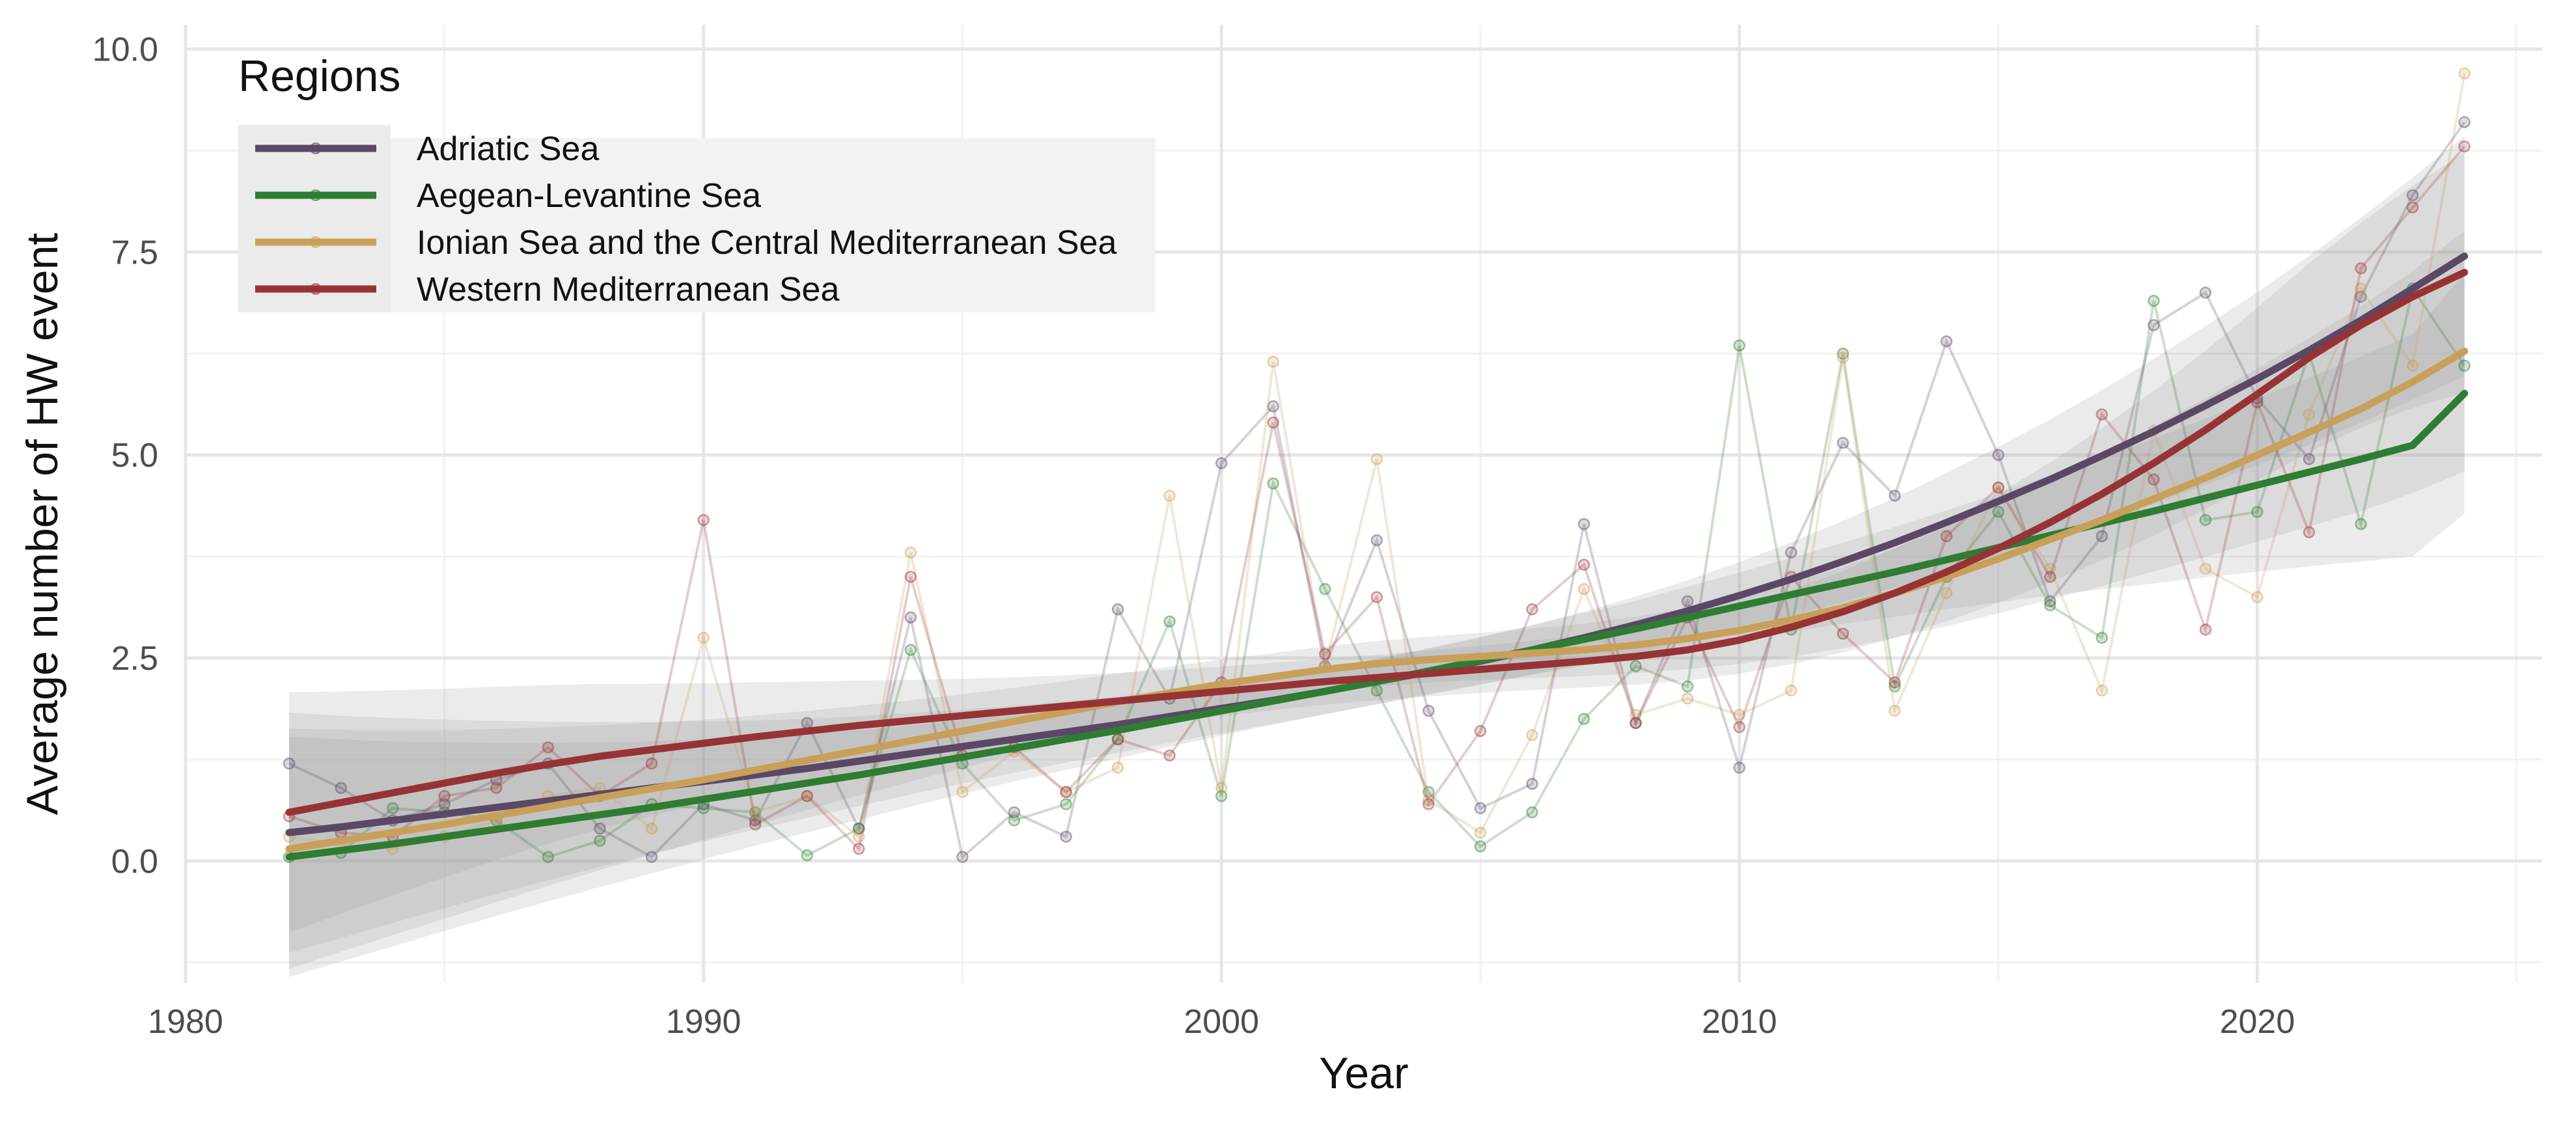 The width and height of the screenshot is (2576, 1126). I want to click on legend-label: Adriatic Sea, so click(508, 149).